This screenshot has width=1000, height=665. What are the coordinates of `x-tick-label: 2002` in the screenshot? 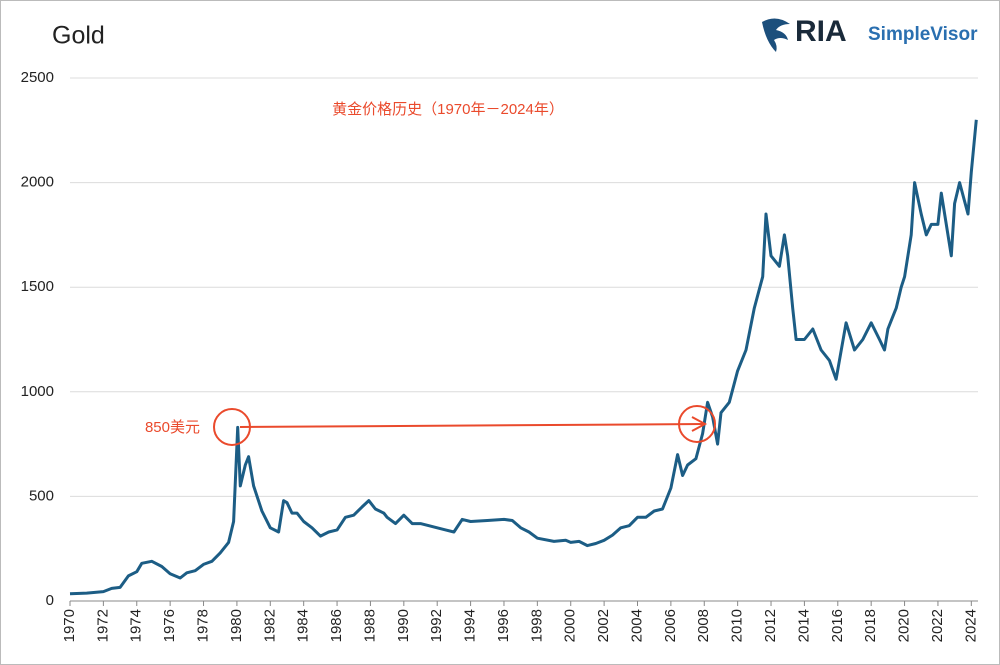 It's located at (603, 625).